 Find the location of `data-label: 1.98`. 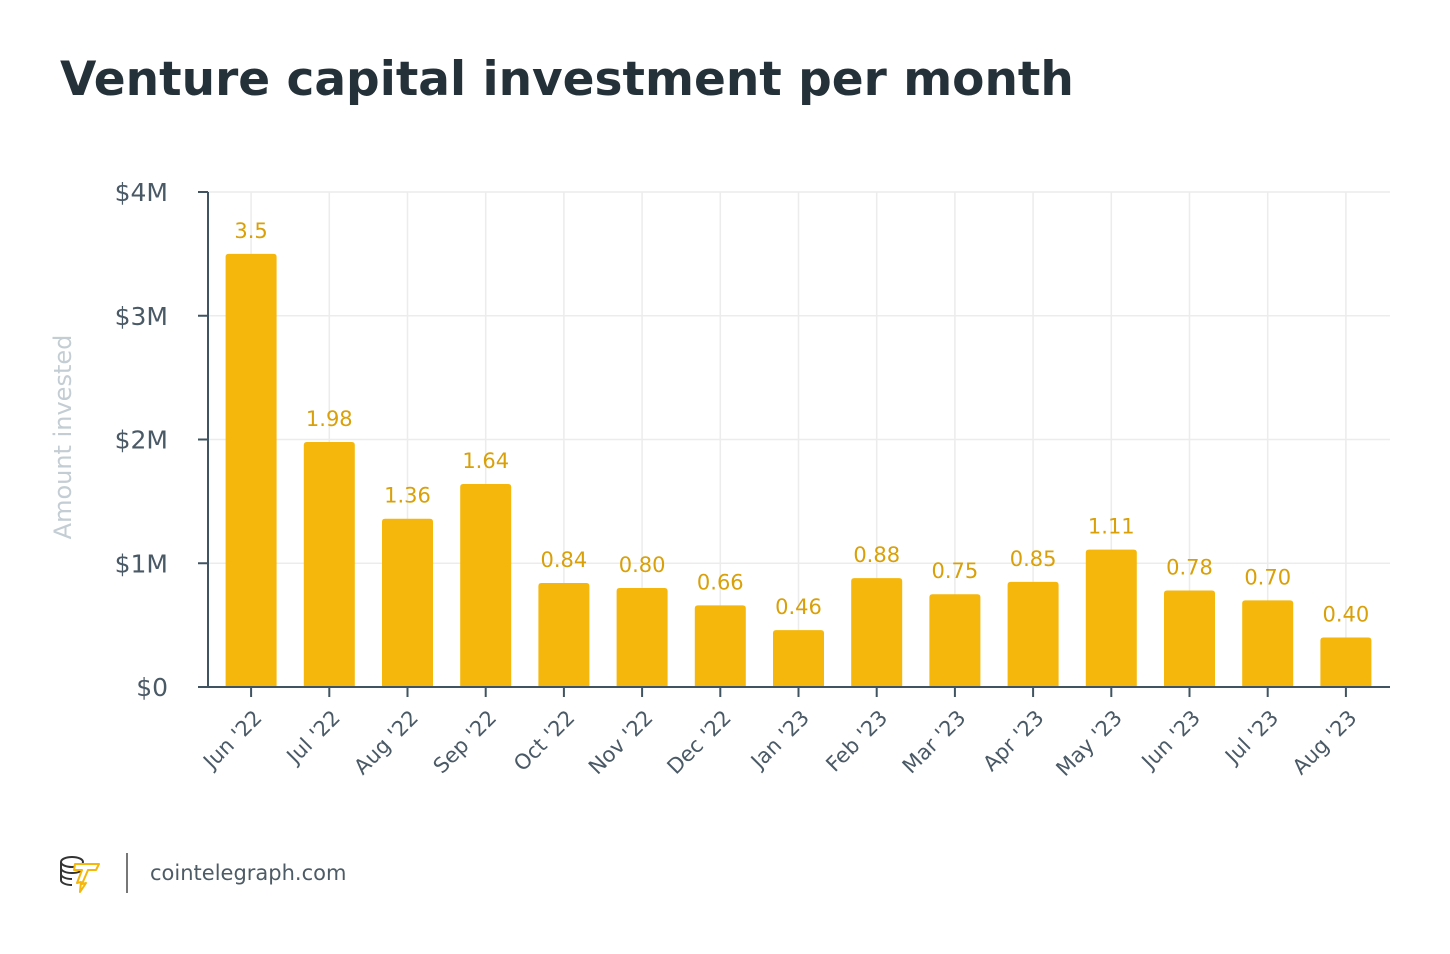

data-label: 1.98 is located at coordinates (329, 419).